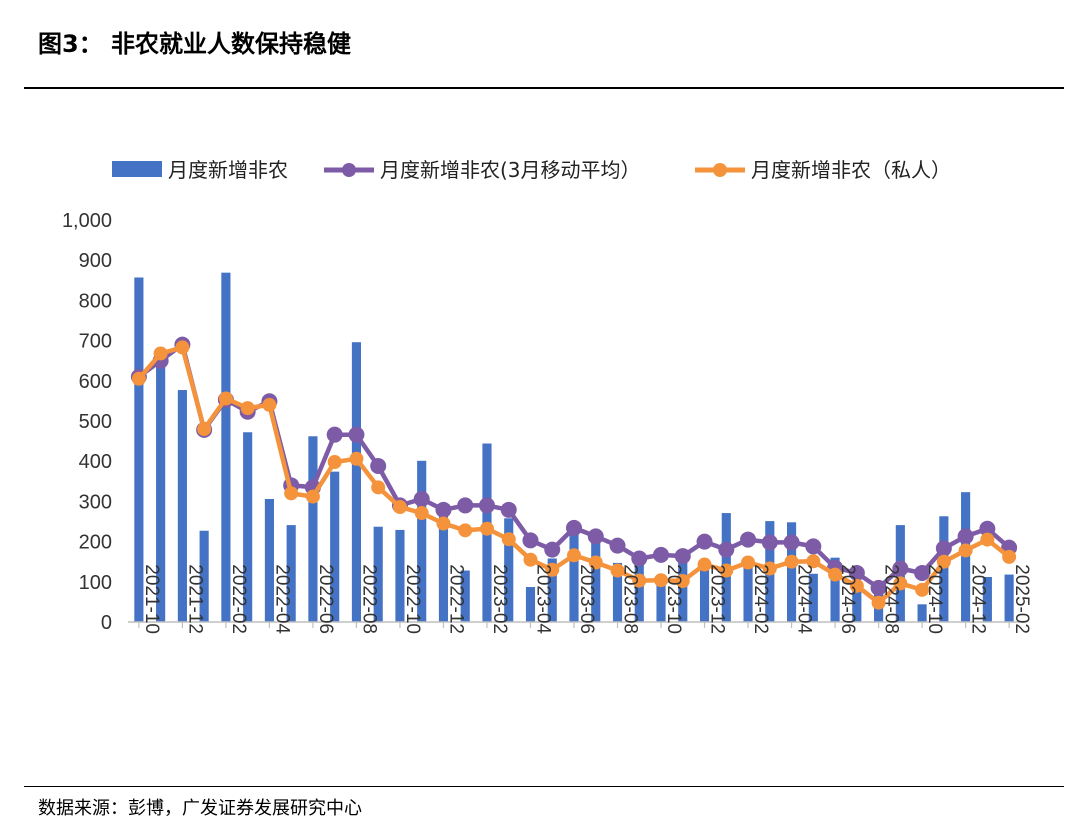  I want to click on figure-title: 图3： 非农就业人数保持稳健, so click(195, 44).